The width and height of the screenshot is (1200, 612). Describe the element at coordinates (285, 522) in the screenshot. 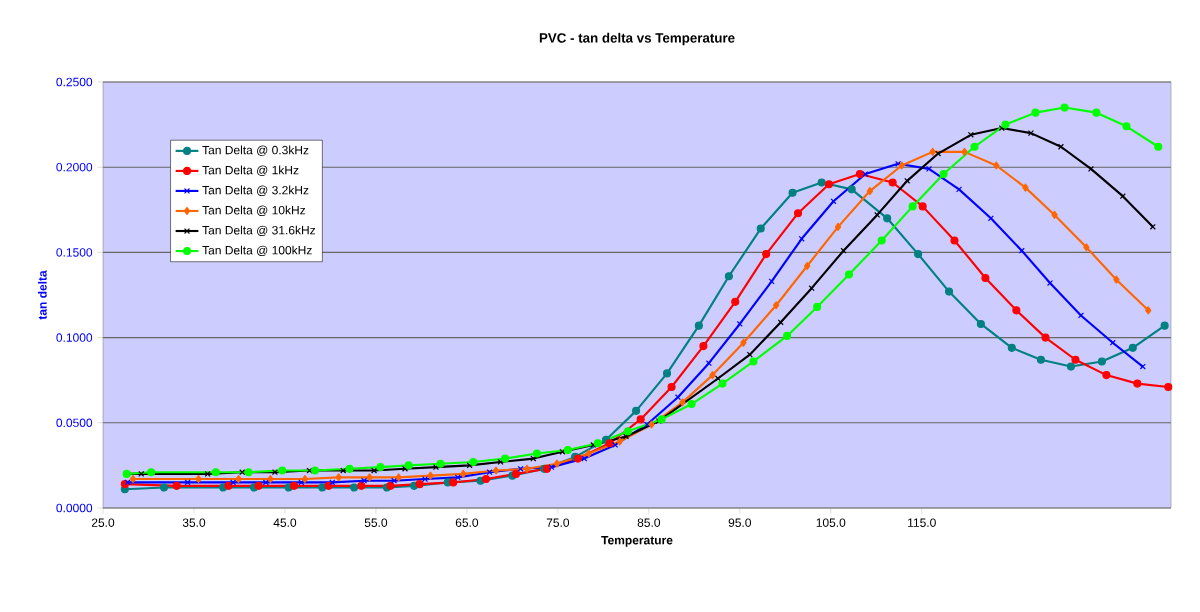

I see `x-tick-label: 45.0` at that location.